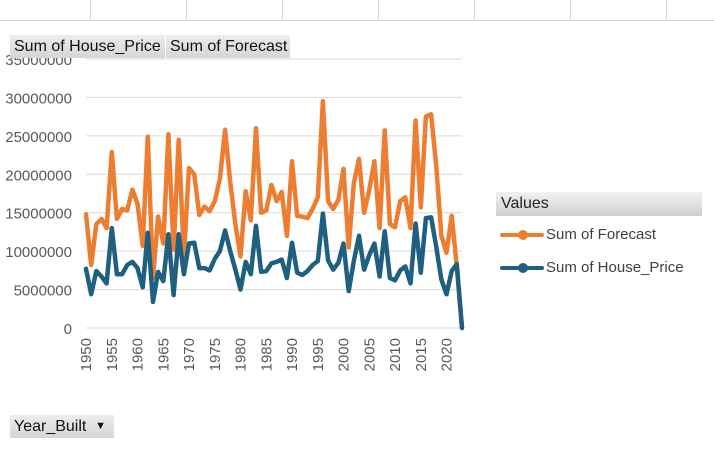  I want to click on y-tick-label: 15000000, so click(38, 214).